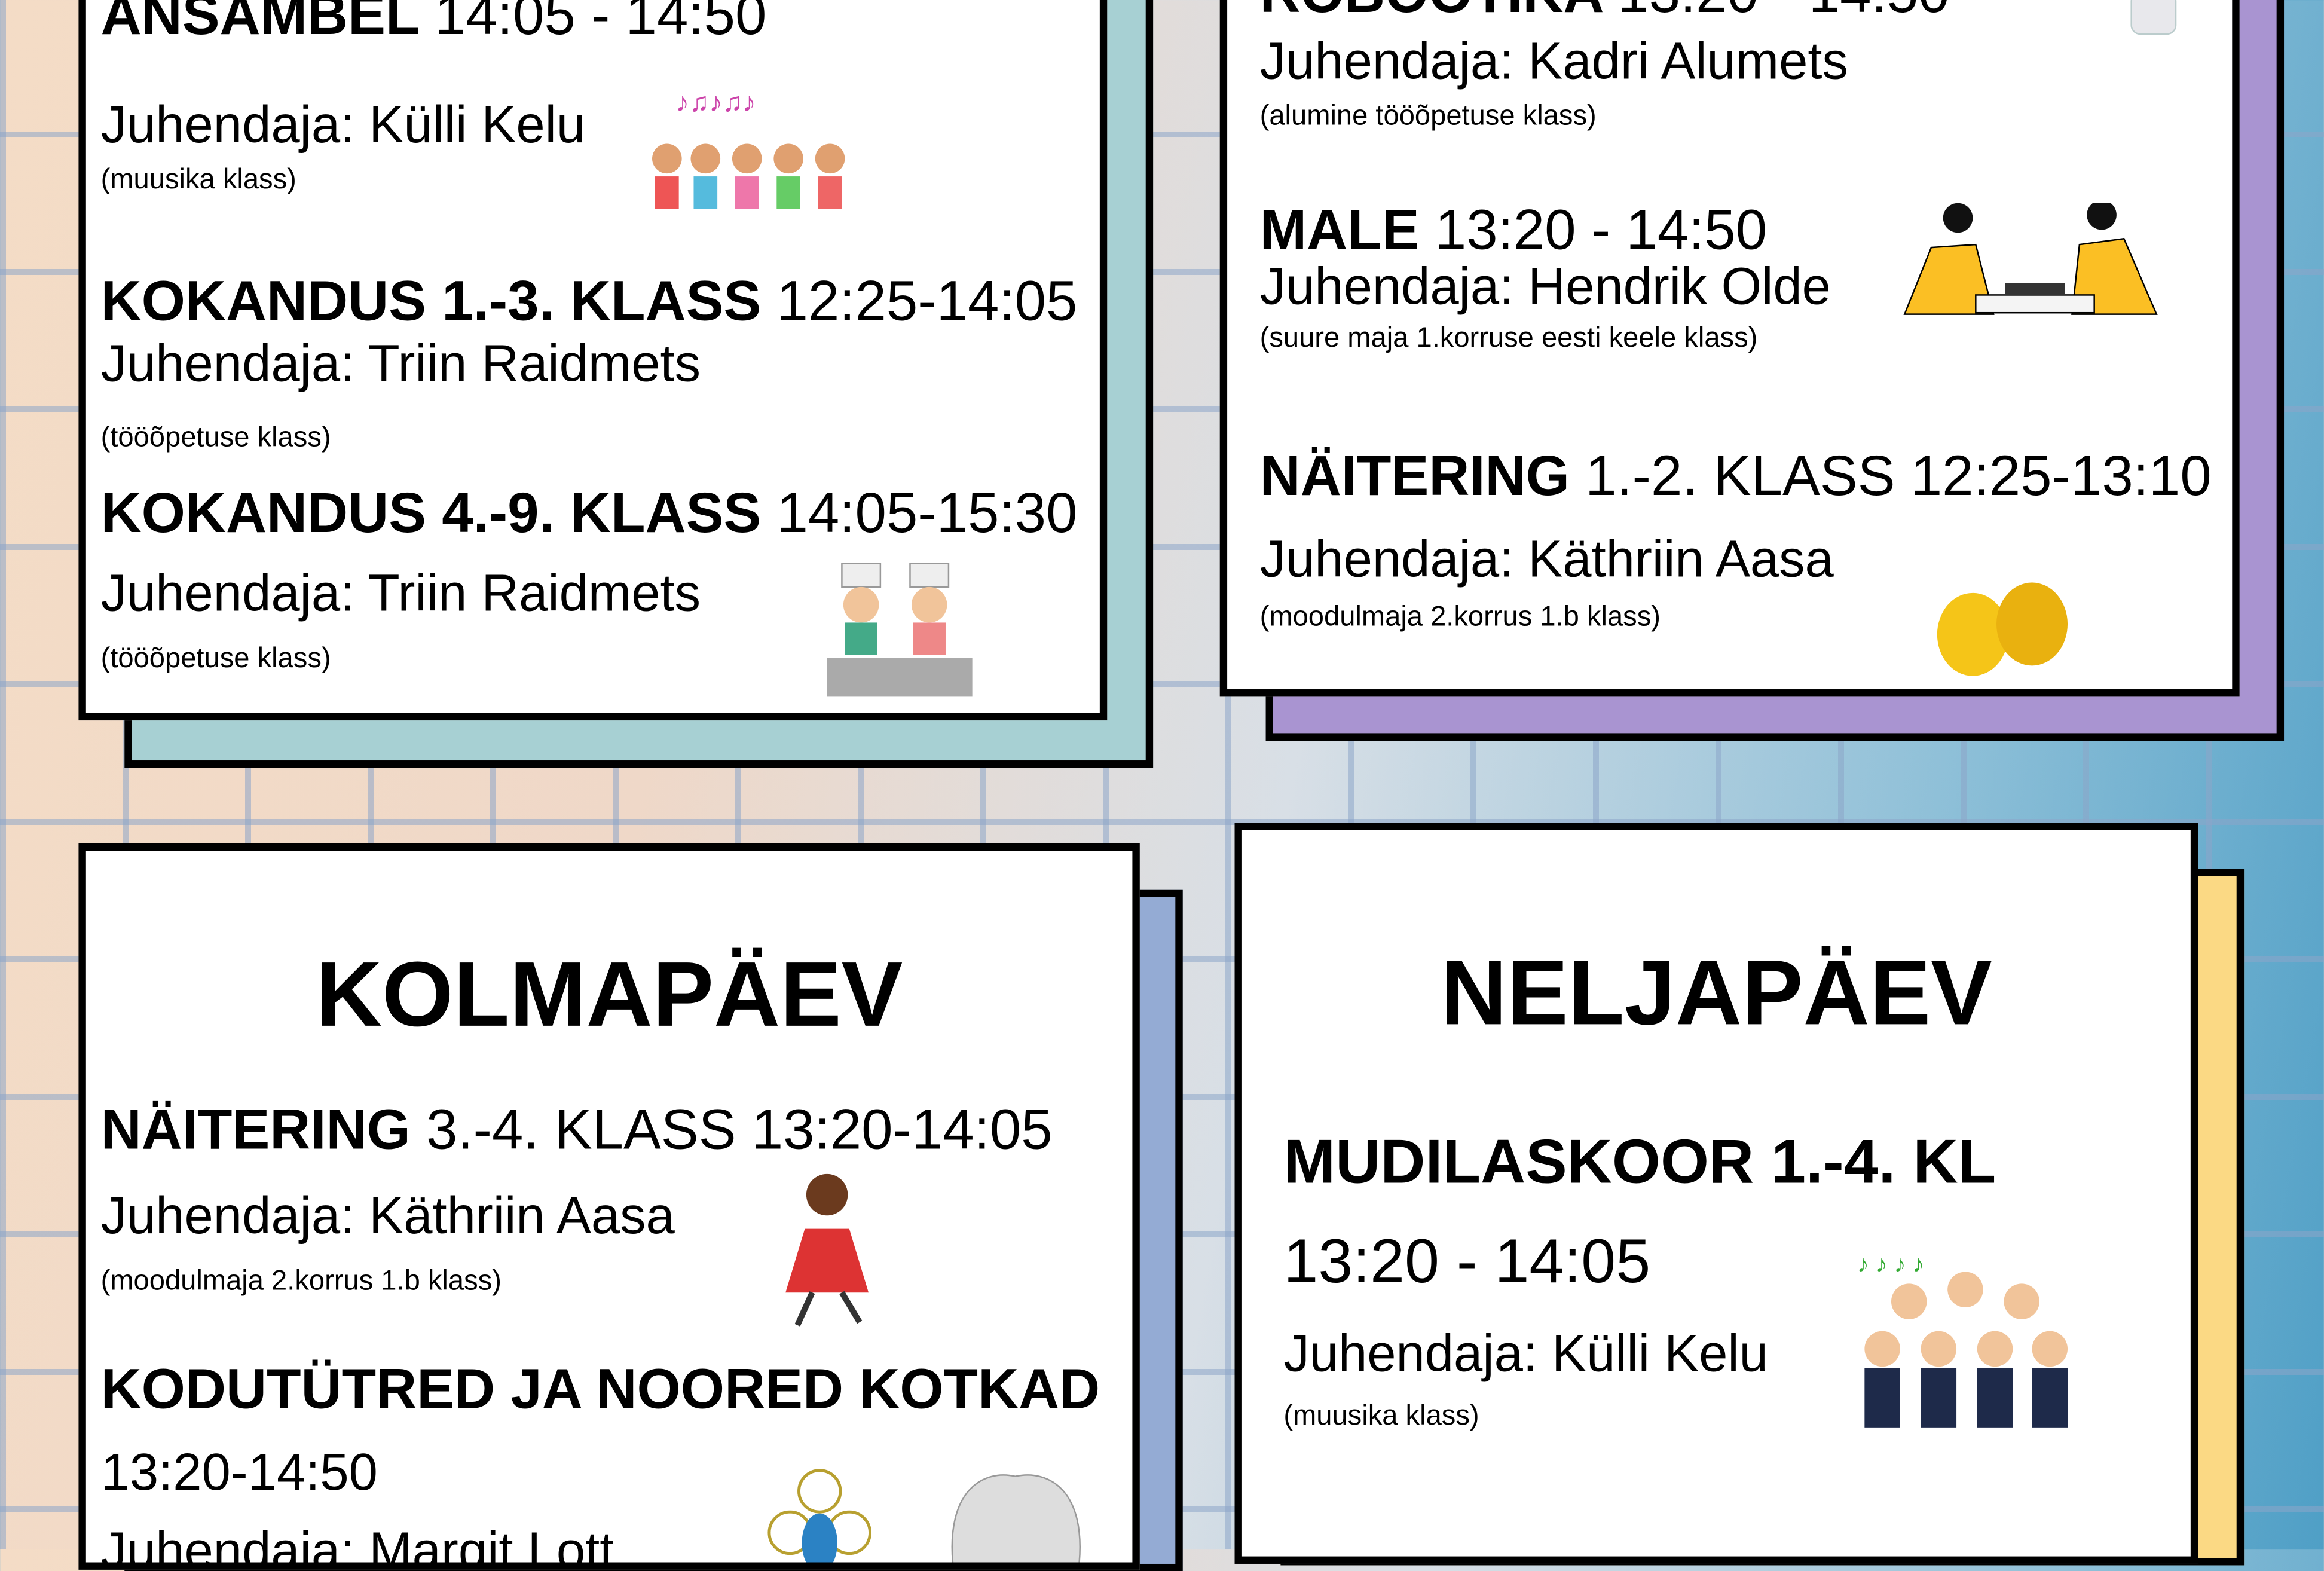 The height and width of the screenshot is (1571, 2324). I want to click on robot-icon, so click(2153, 17).